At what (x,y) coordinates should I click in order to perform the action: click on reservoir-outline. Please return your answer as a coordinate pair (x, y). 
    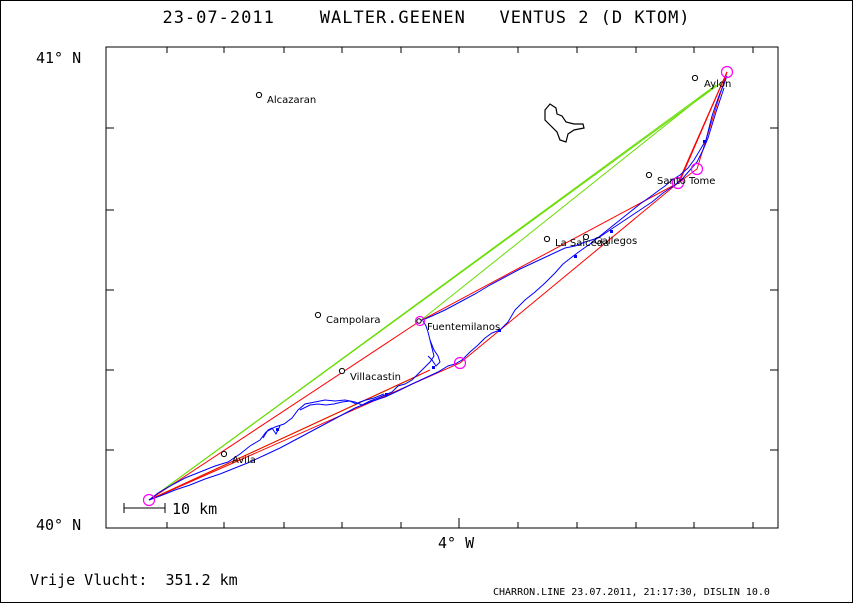
    Looking at the image, I should click on (564, 123).